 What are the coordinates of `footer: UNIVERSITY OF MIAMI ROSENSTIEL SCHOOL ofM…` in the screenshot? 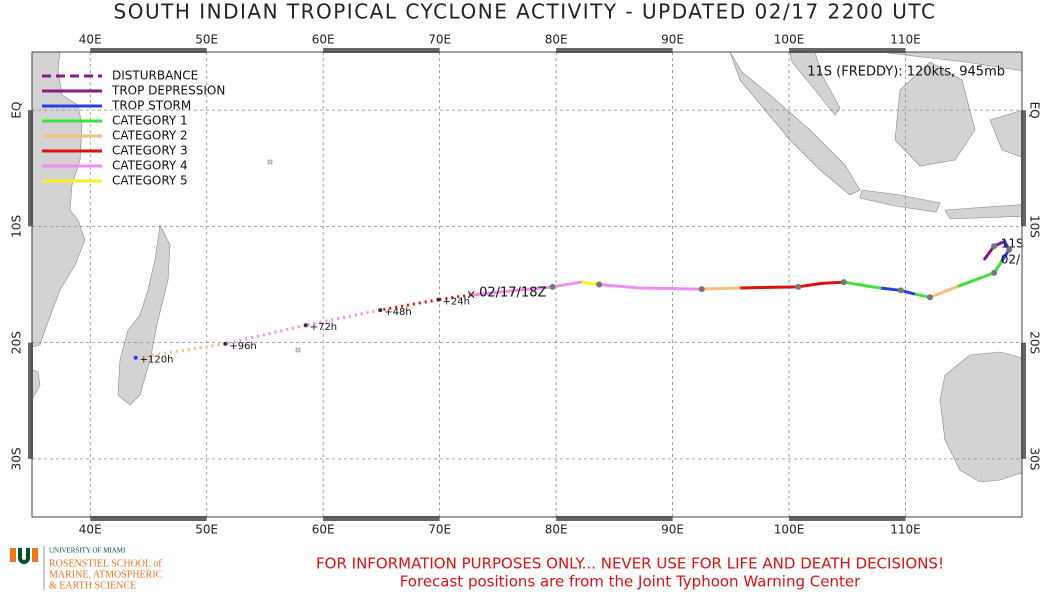 It's located at (496, 569).